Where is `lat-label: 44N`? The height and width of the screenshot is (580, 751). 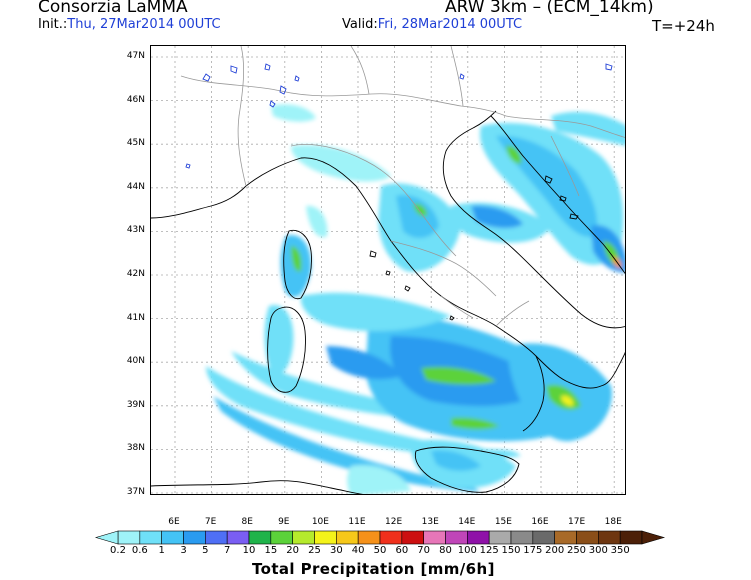 lat-label: 44N is located at coordinates (135, 186).